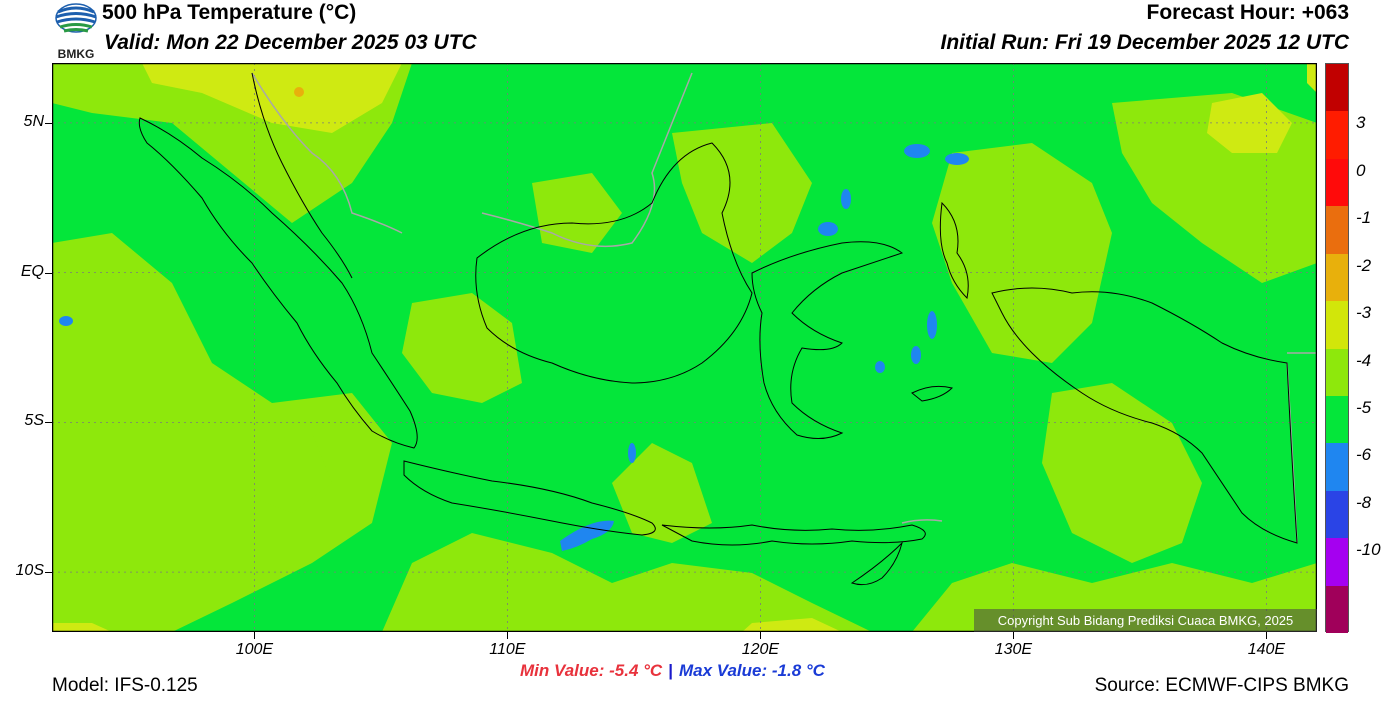  What do you see at coordinates (1013, 649) in the screenshot?
I see `longitude-label: 130E` at bounding box center [1013, 649].